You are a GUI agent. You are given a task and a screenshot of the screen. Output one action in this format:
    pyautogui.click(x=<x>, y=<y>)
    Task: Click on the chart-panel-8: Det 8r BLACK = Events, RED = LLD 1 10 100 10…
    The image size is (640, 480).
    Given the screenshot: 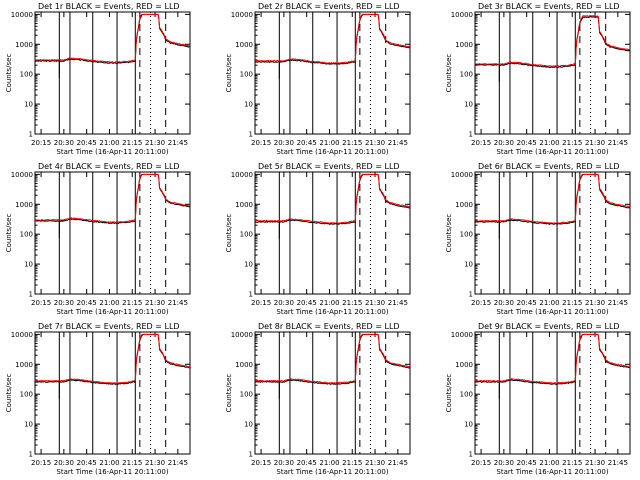 What is the action you would take?
    pyautogui.click(x=318, y=399)
    